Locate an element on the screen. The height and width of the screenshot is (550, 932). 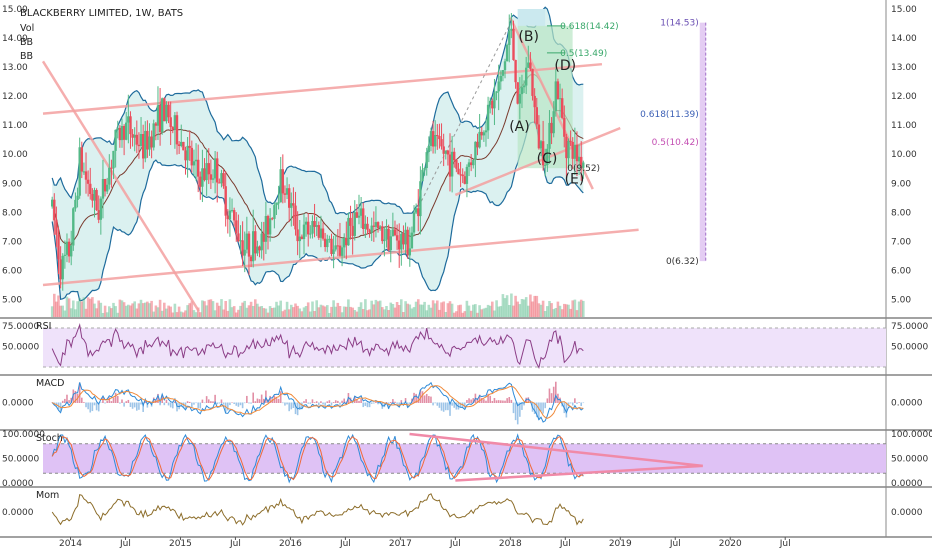
price-tick-label: 15.00 is located at coordinates (904, 10).